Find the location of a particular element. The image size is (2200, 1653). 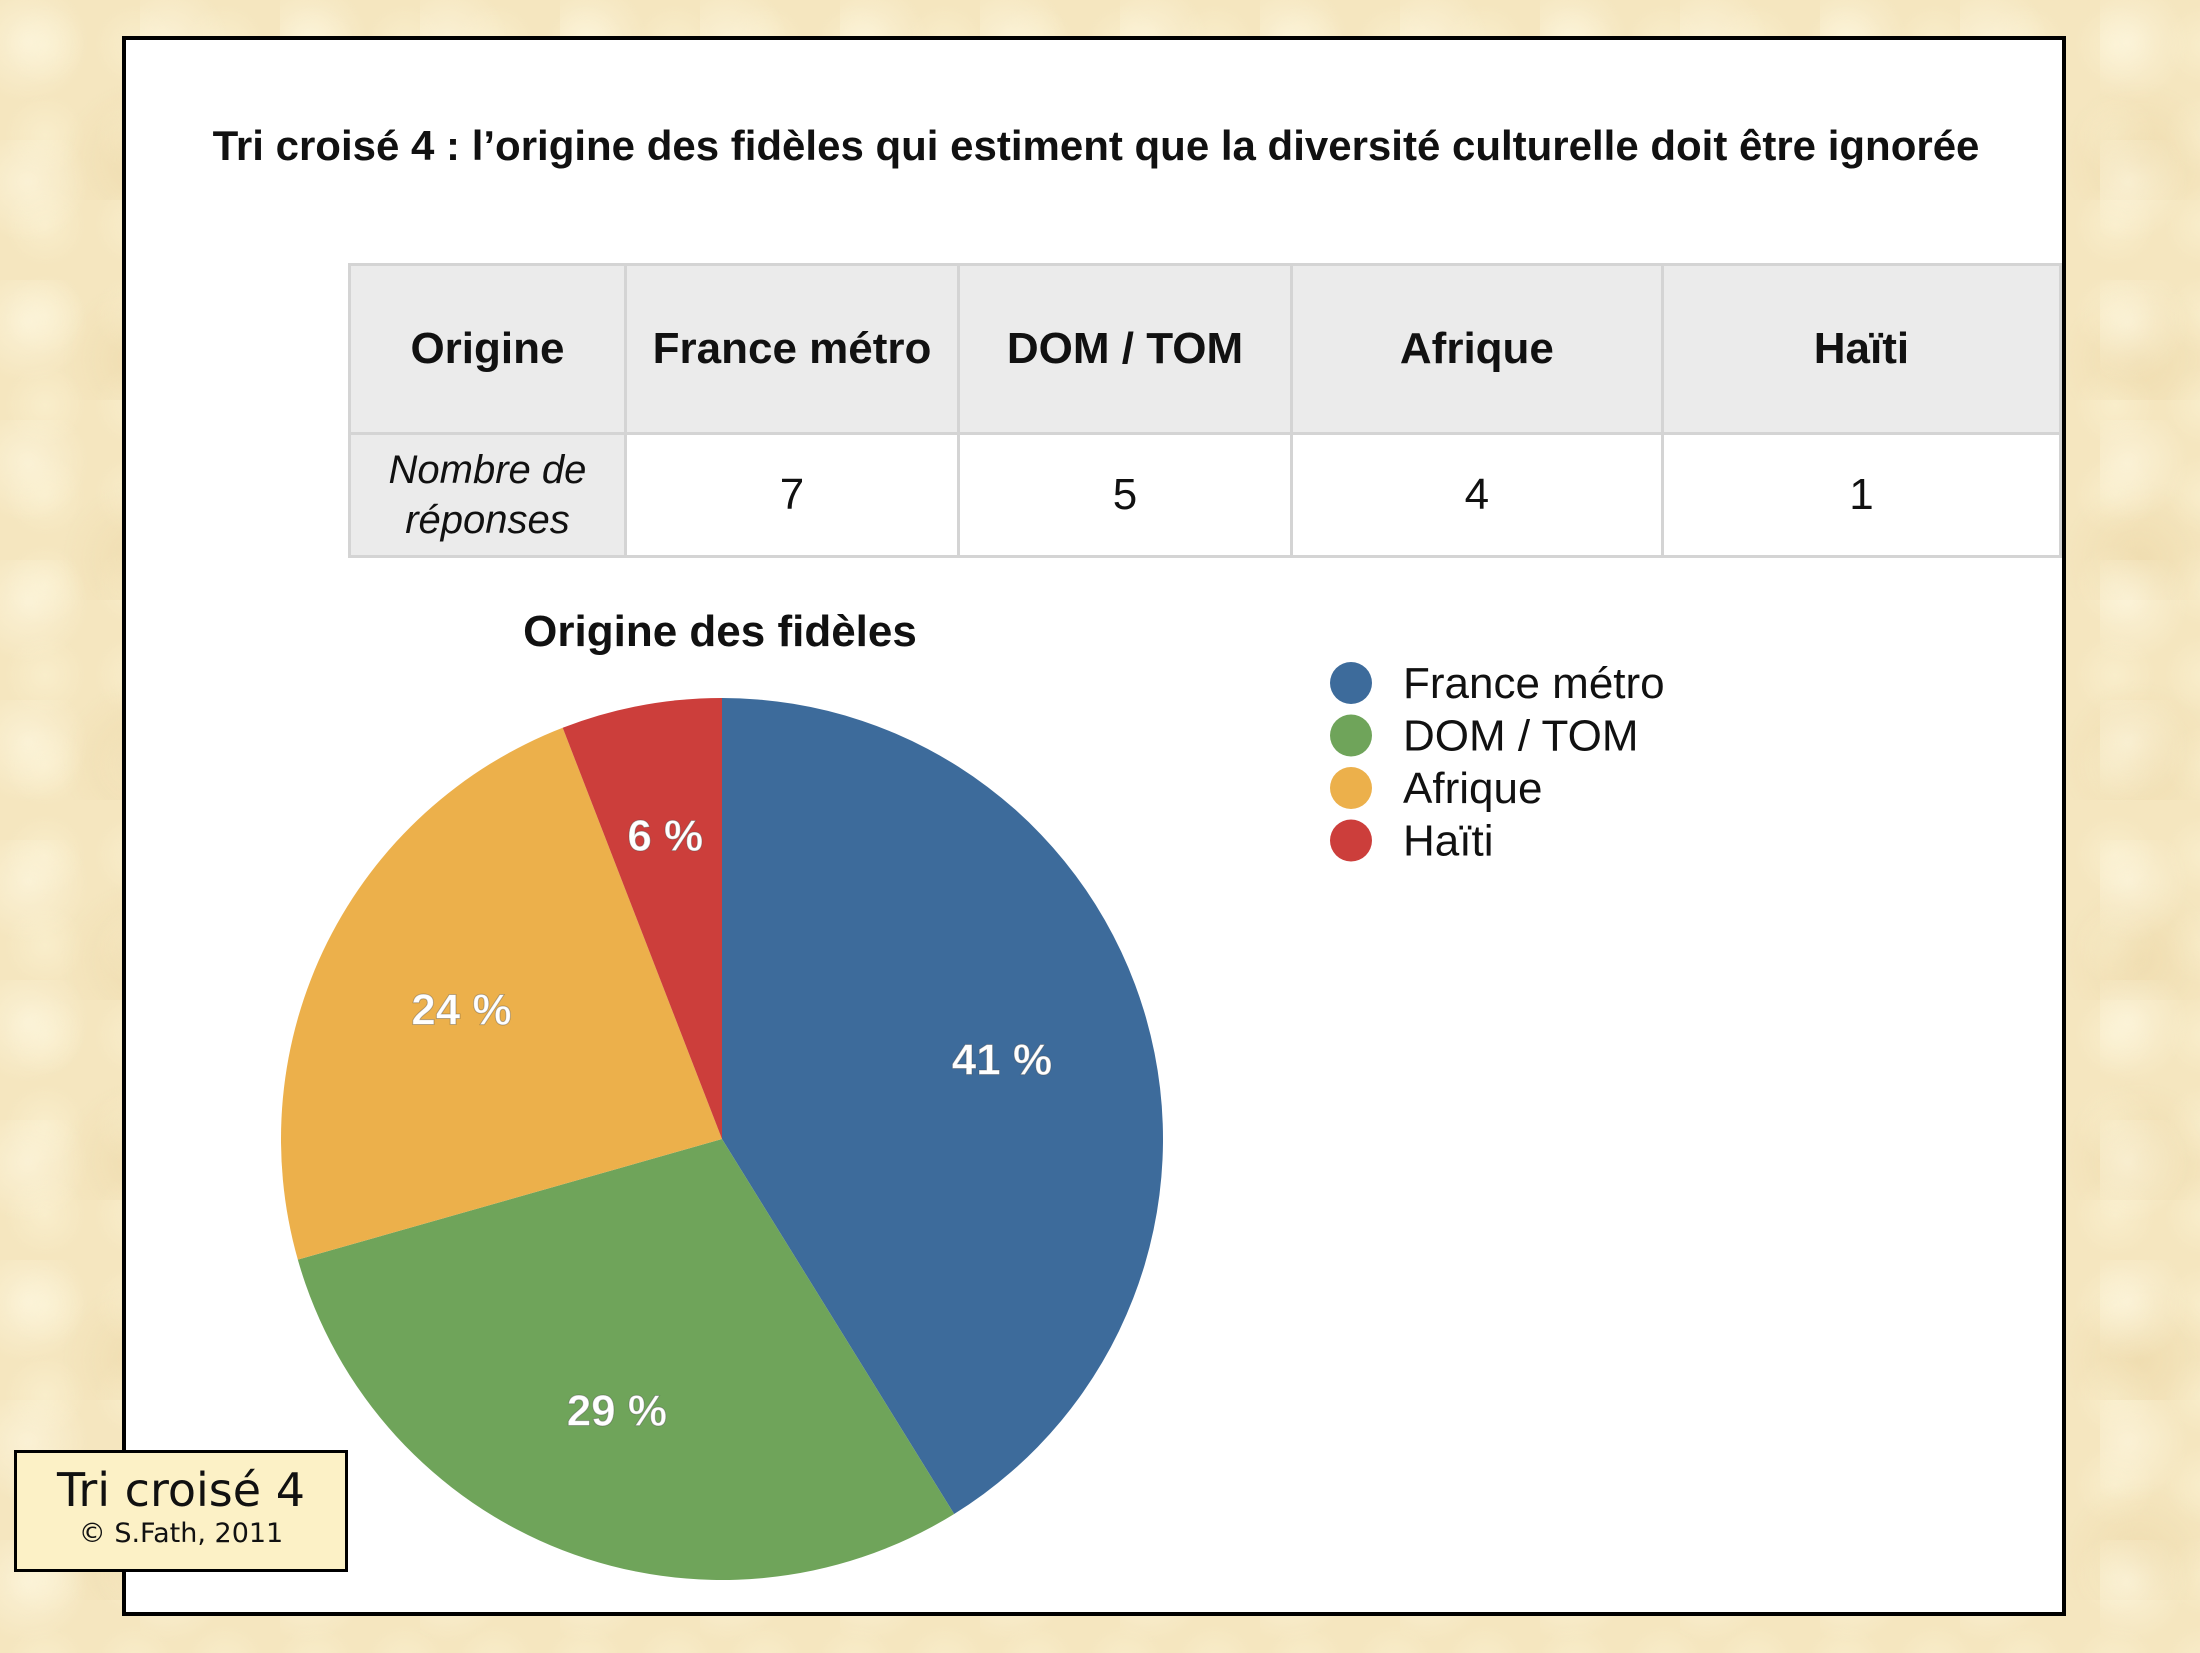

pie-labels: 41 % 29 % 24 % 6 % is located at coordinates (732, 1123).